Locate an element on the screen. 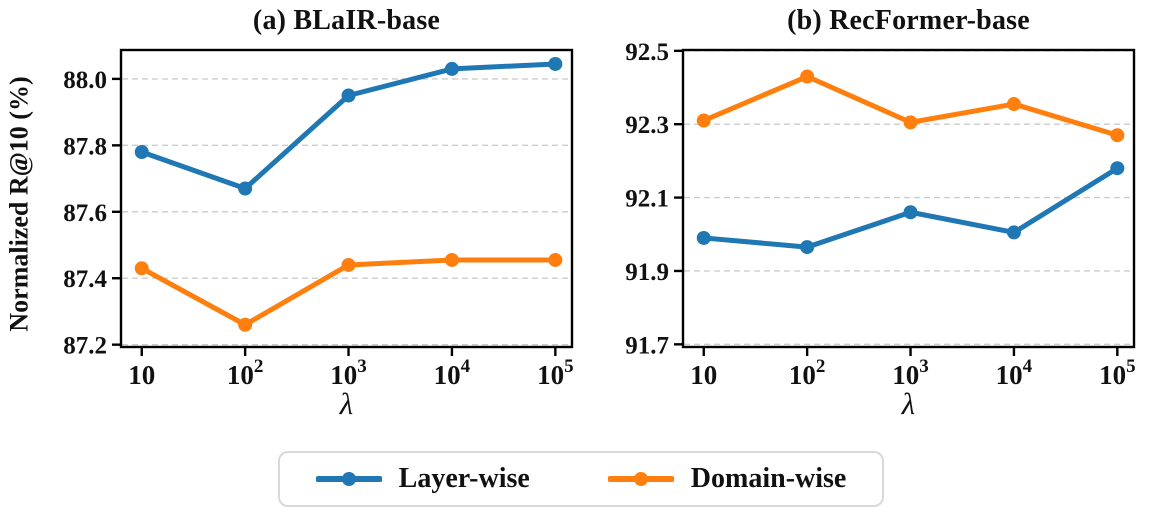 The height and width of the screenshot is (524, 1161). legend-label-layer-wise: Layer-wise is located at coordinates (464, 478).